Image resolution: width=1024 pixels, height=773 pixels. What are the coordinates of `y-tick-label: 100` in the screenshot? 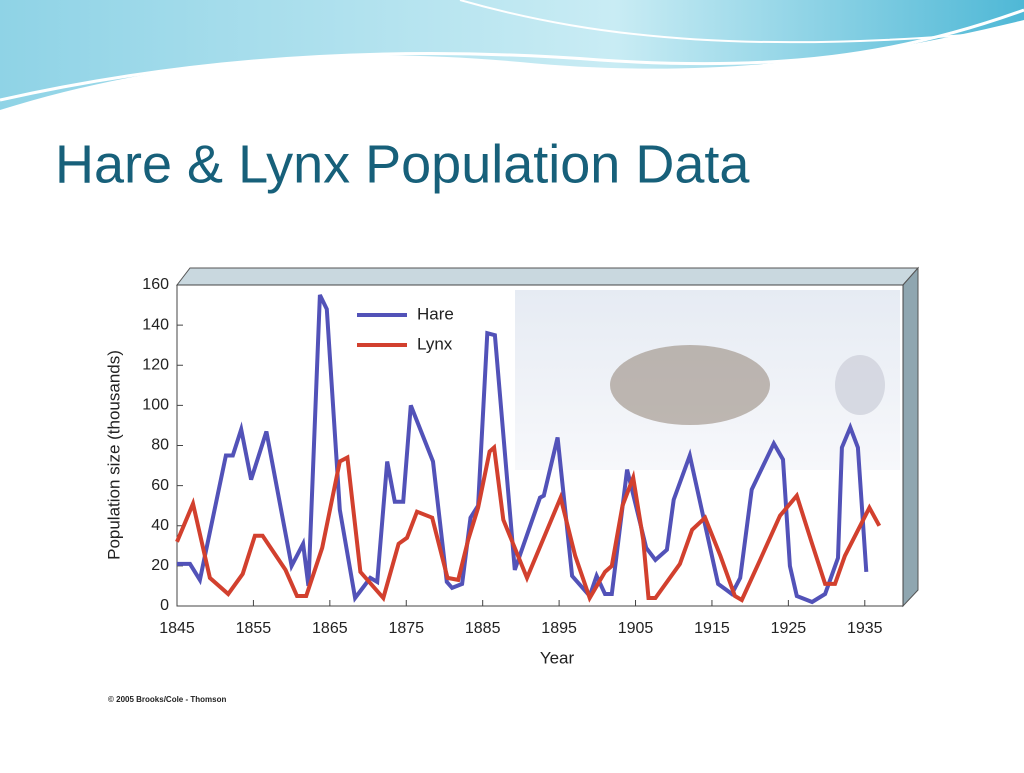 It's located at (155, 405).